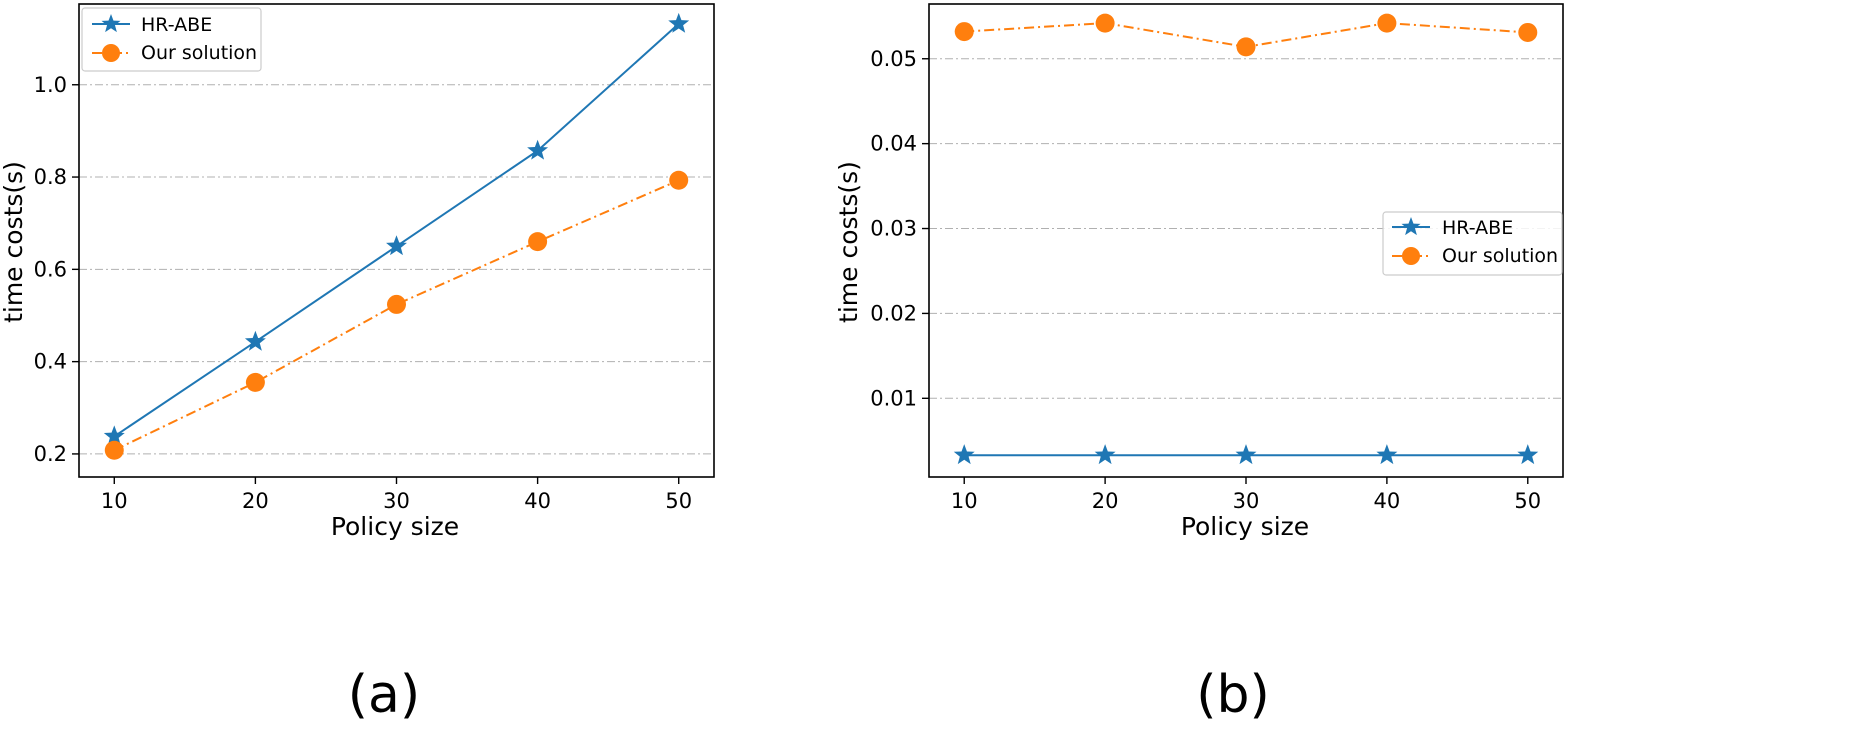  What do you see at coordinates (893, 313) in the screenshot?
I see `y-tick-label: 0.02` at bounding box center [893, 313].